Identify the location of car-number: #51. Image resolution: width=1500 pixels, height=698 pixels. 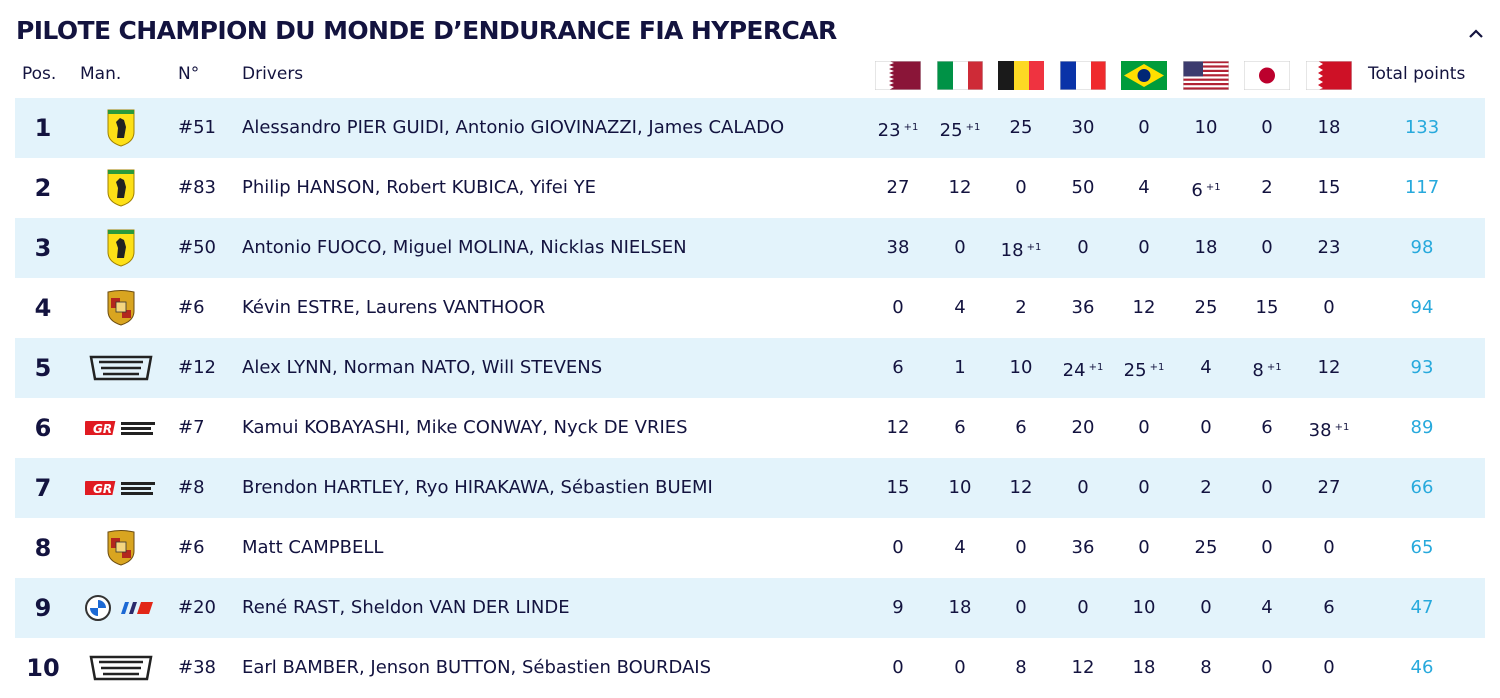
(197, 127).